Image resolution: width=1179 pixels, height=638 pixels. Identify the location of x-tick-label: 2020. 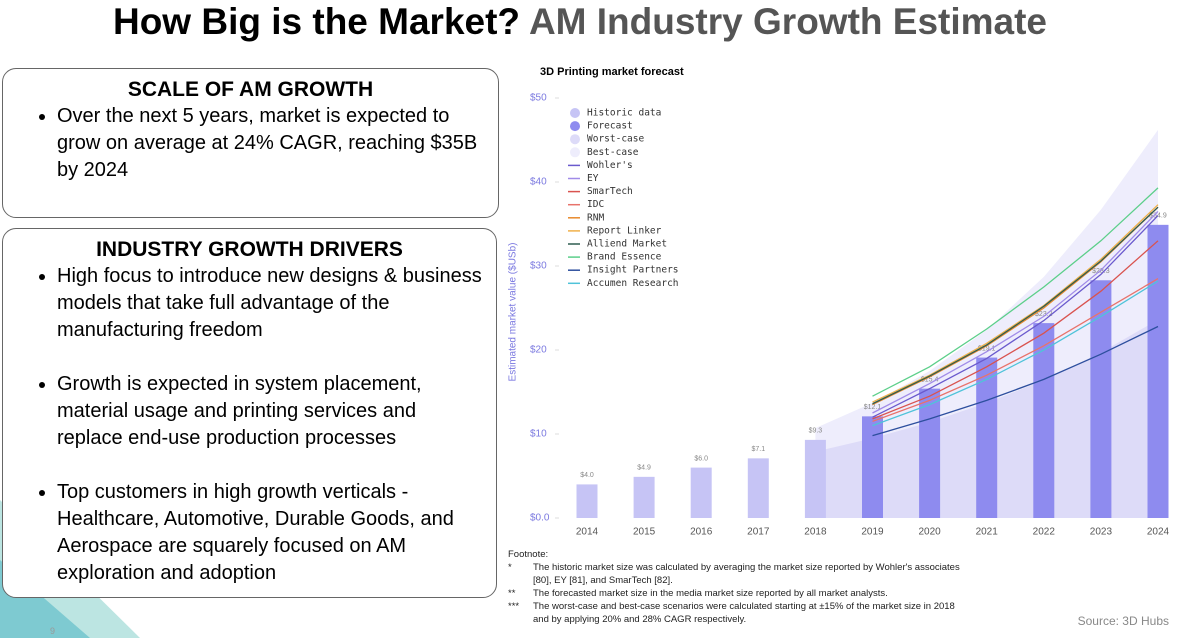
(929, 532).